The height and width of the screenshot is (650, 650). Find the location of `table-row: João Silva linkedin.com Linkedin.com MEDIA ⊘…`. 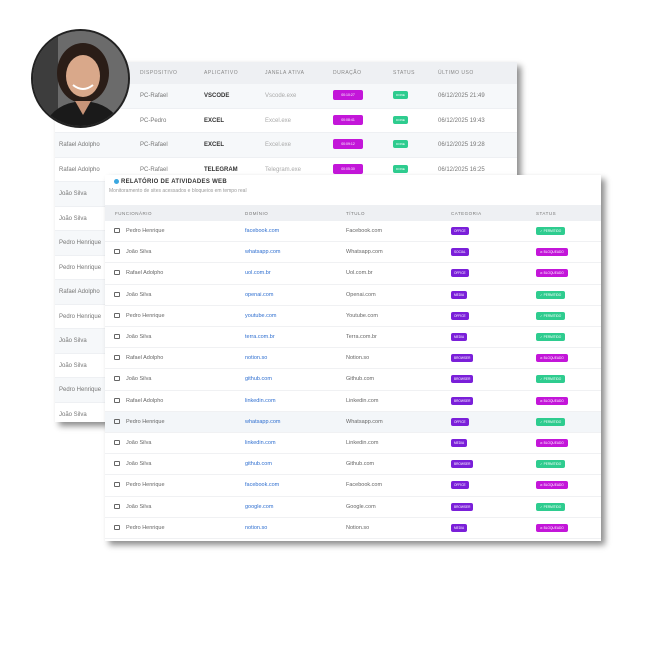

table-row: João Silva linkedin.com Linkedin.com MEDIA ⊘… is located at coordinates (353, 444).